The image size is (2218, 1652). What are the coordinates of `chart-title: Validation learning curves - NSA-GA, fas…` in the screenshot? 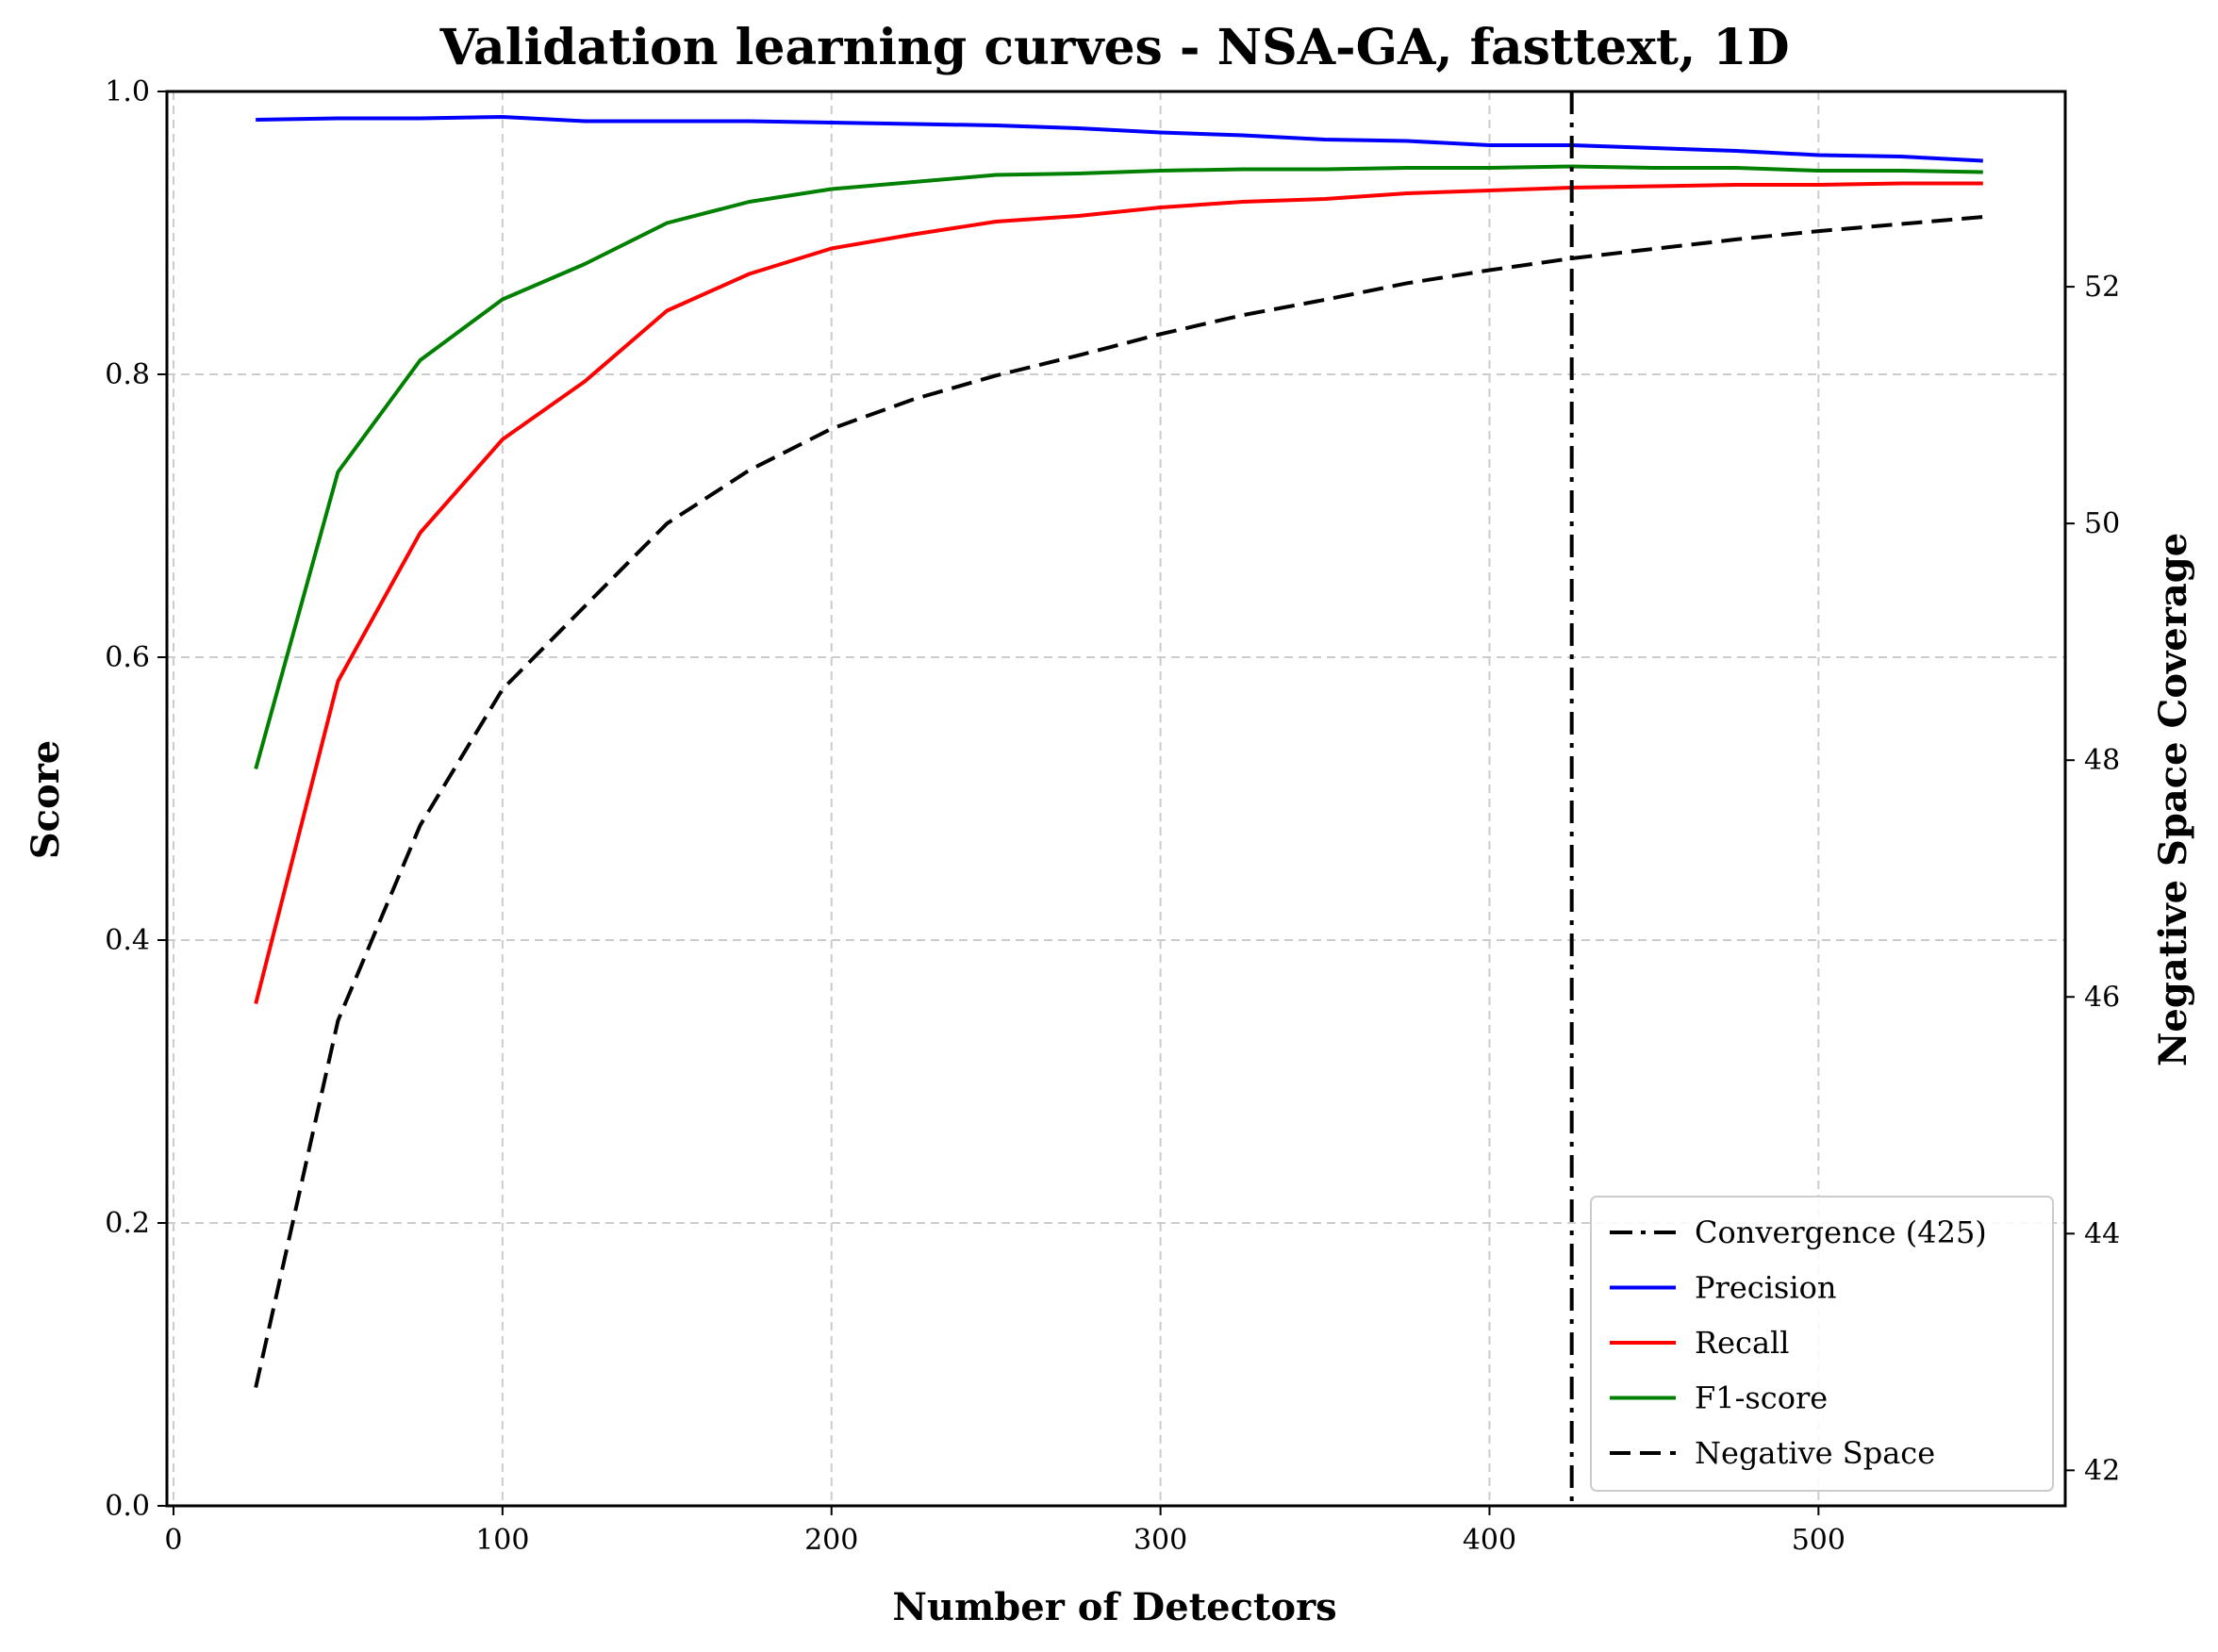 It's located at (1114, 47).